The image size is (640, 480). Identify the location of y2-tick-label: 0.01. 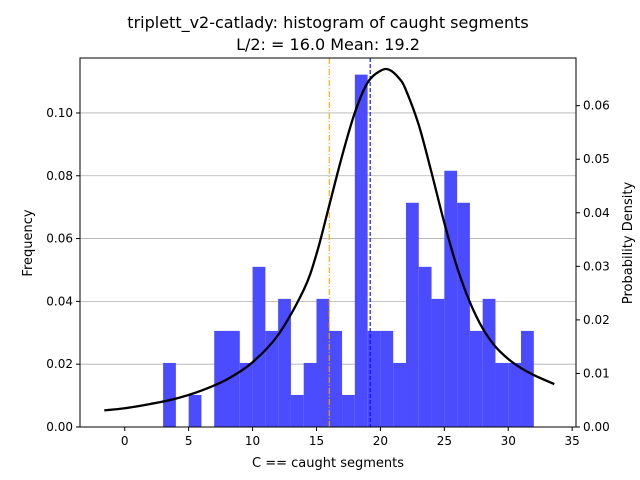
(596, 373).